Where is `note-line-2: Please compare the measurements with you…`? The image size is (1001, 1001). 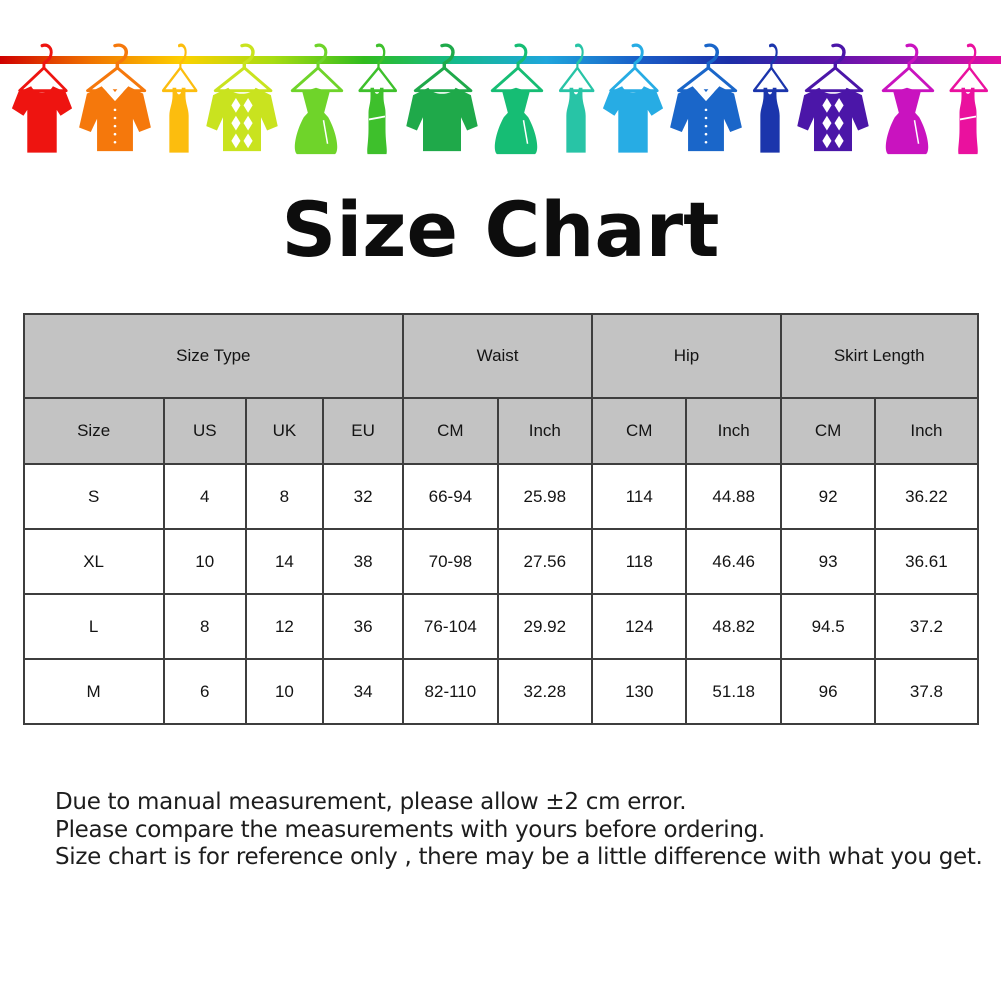
note-line-2: Please compare the measurements with you… is located at coordinates (410, 829).